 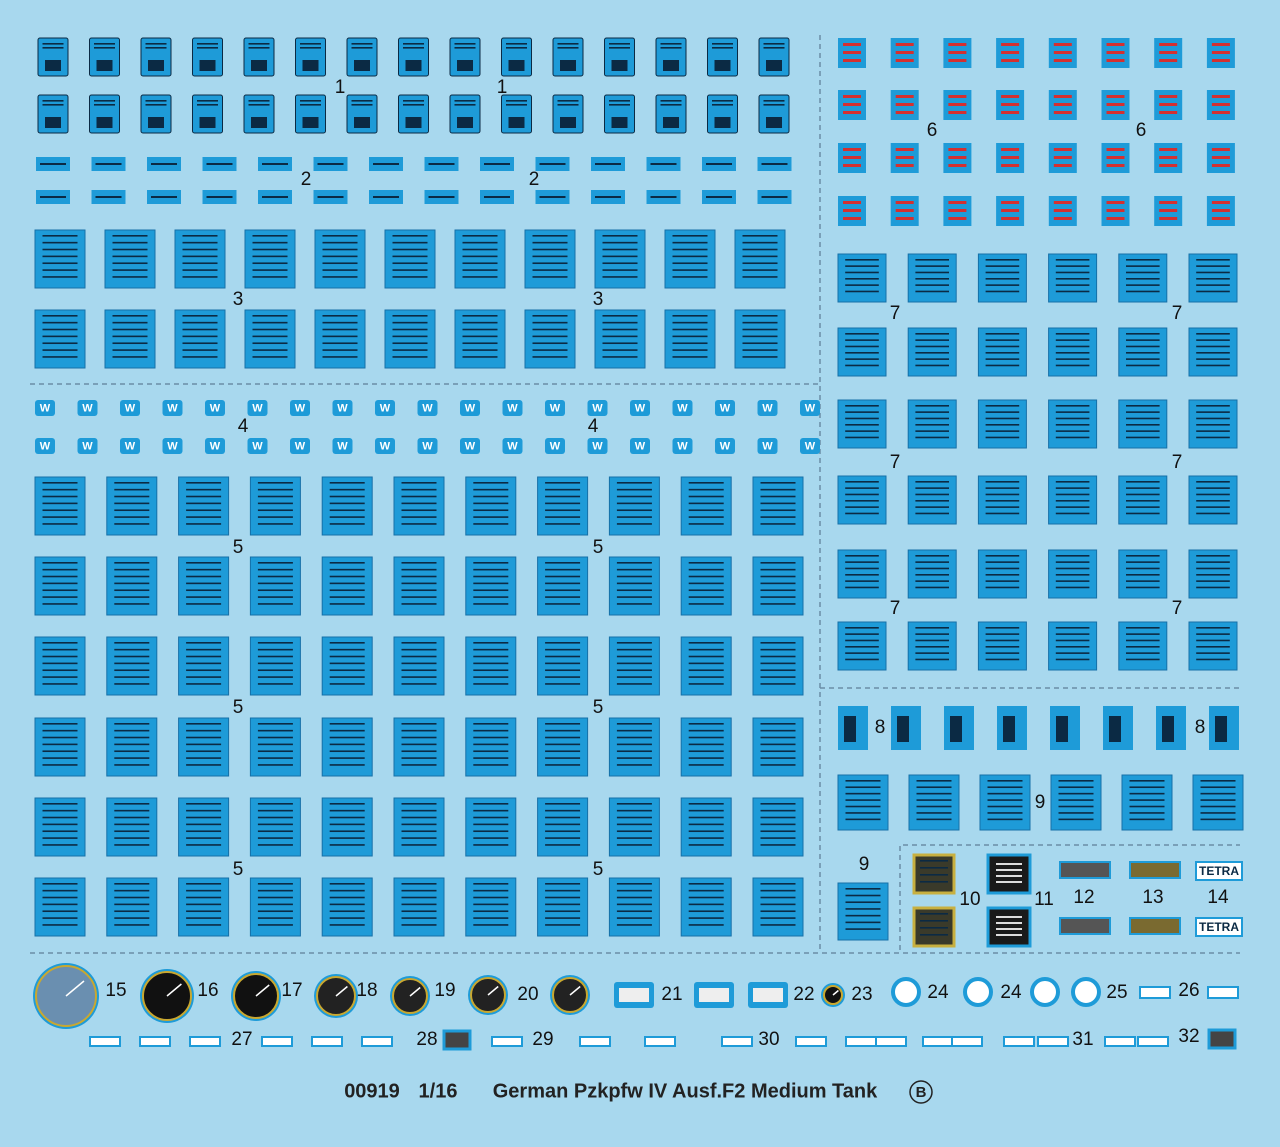 I want to click on section-label: 16, so click(x=207, y=990).